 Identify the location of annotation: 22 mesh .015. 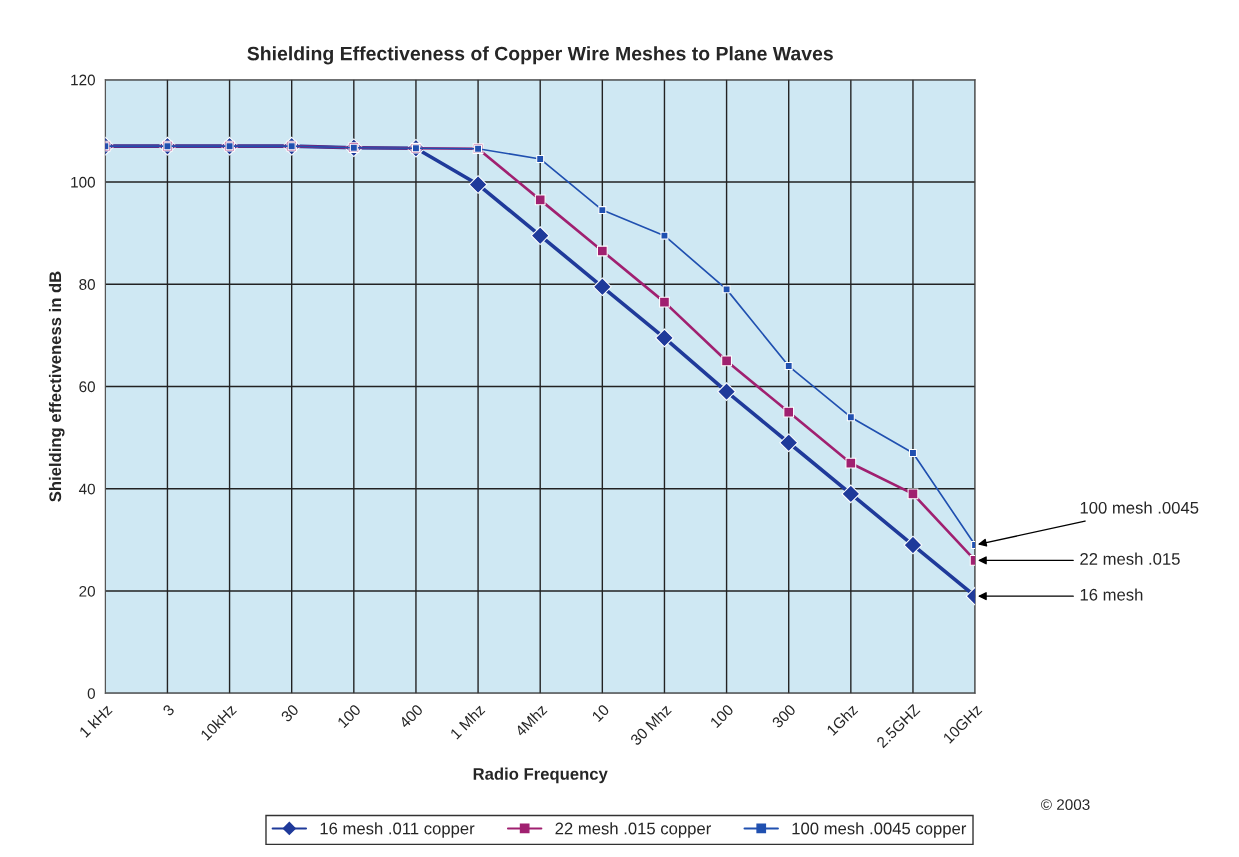
(1130, 558).